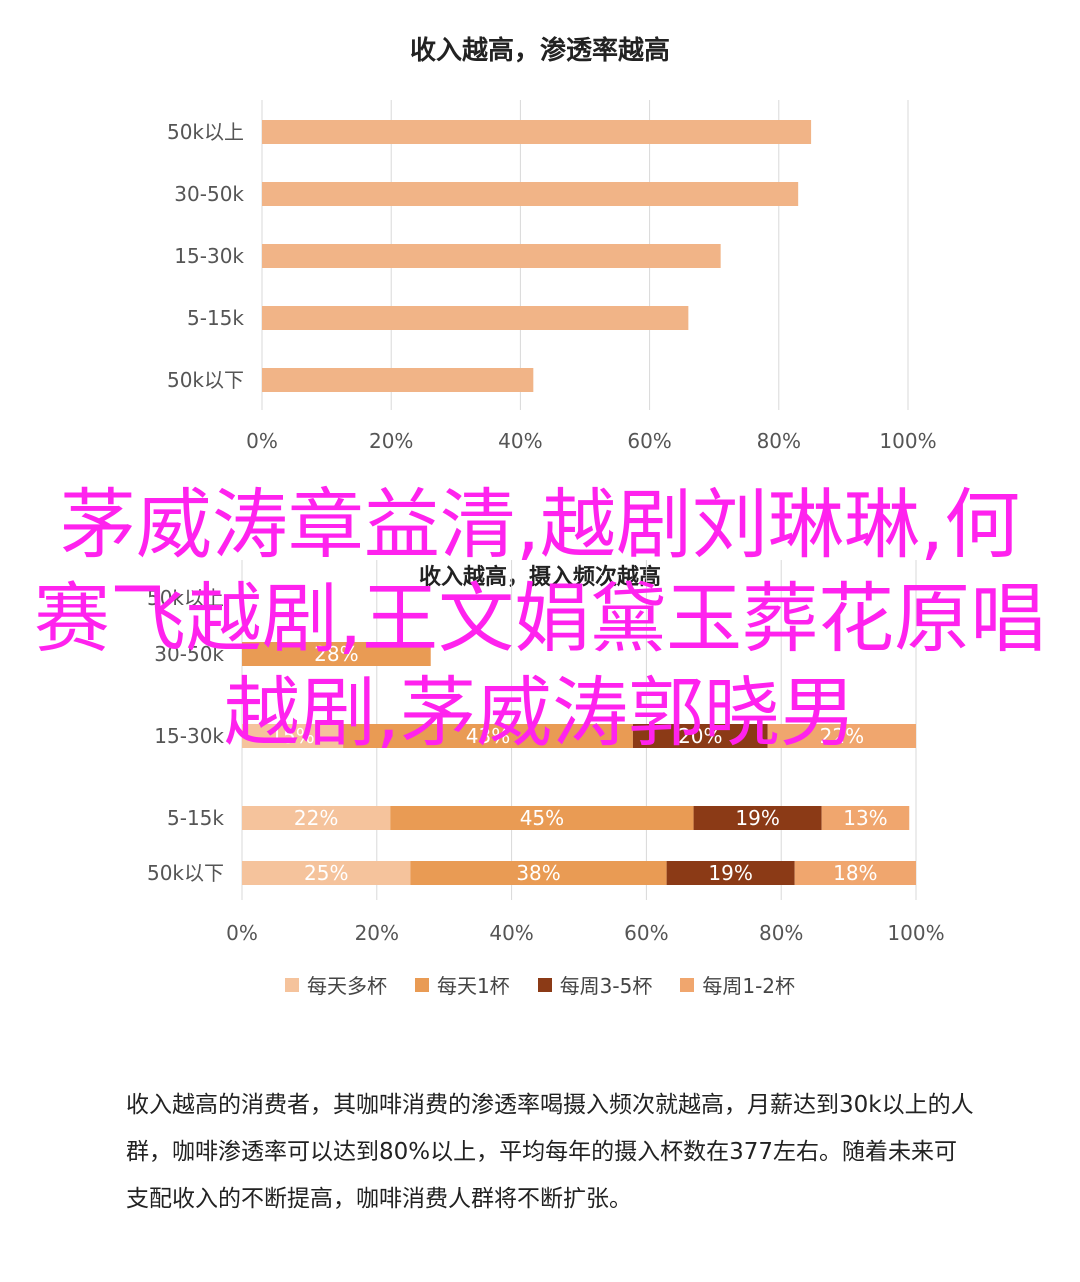  I want to click on chart1-x-tick-label: 60%, so click(649, 441).